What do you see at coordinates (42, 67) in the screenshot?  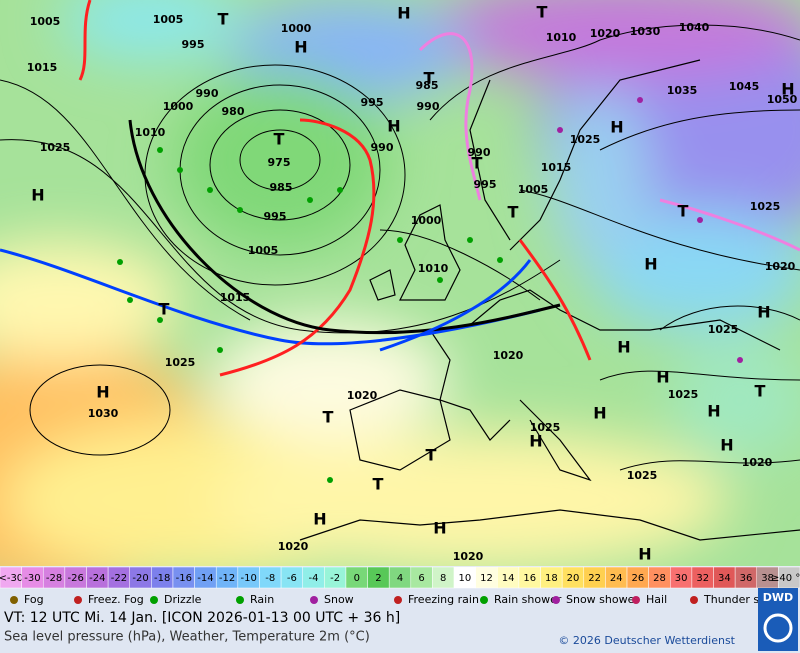 I see `isobar-label: 1015` at bounding box center [42, 67].